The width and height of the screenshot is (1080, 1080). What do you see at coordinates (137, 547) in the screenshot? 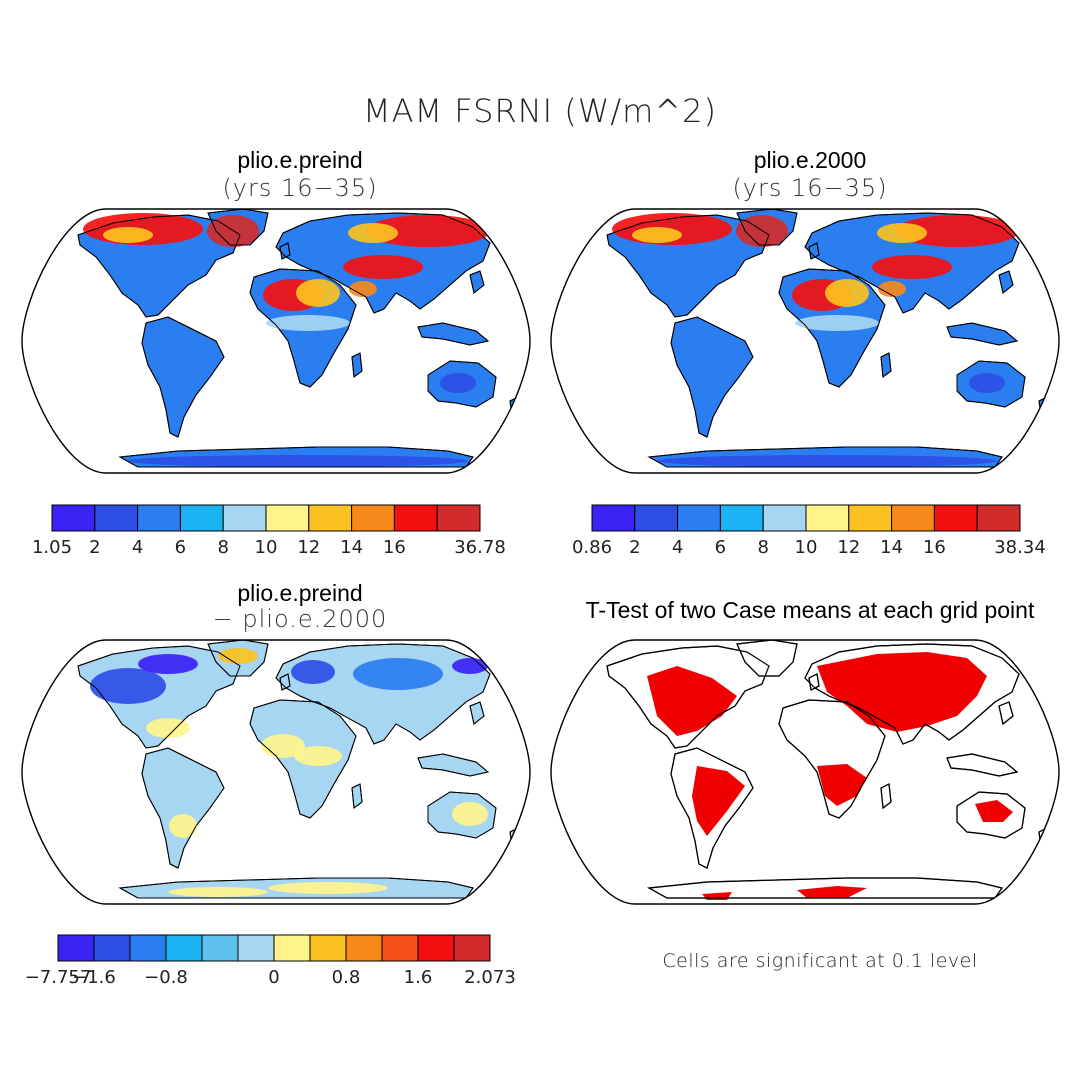
I see `colorbar-tick-label: 4` at bounding box center [137, 547].